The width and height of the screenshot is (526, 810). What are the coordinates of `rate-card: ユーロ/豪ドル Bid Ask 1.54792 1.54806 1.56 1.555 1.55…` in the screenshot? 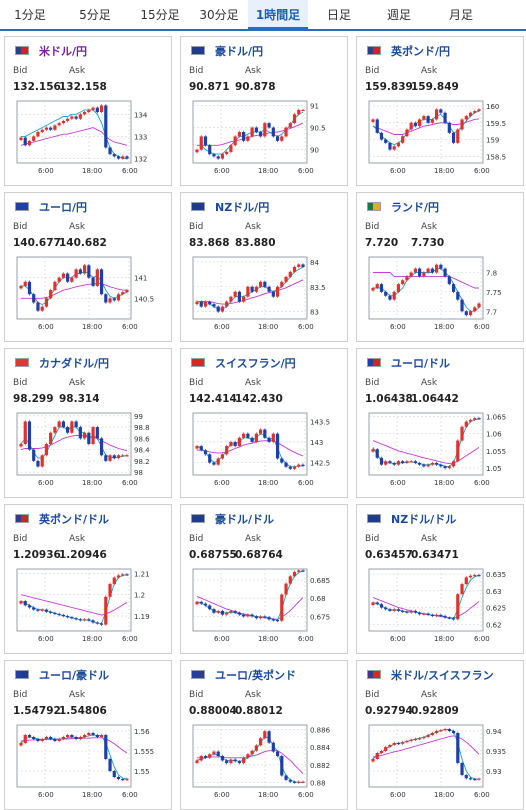 It's located at (88, 735).